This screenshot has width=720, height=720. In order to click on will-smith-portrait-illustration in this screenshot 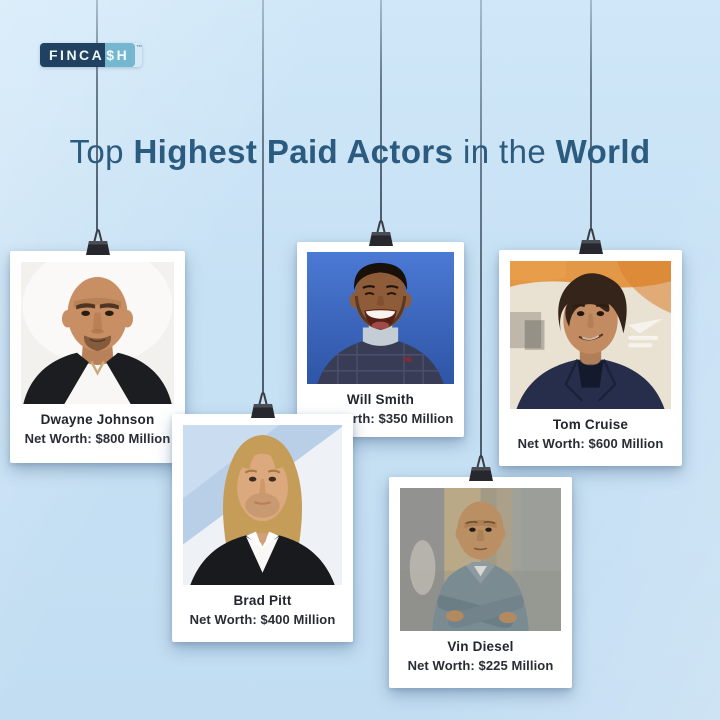, I will do `click(380, 318)`.